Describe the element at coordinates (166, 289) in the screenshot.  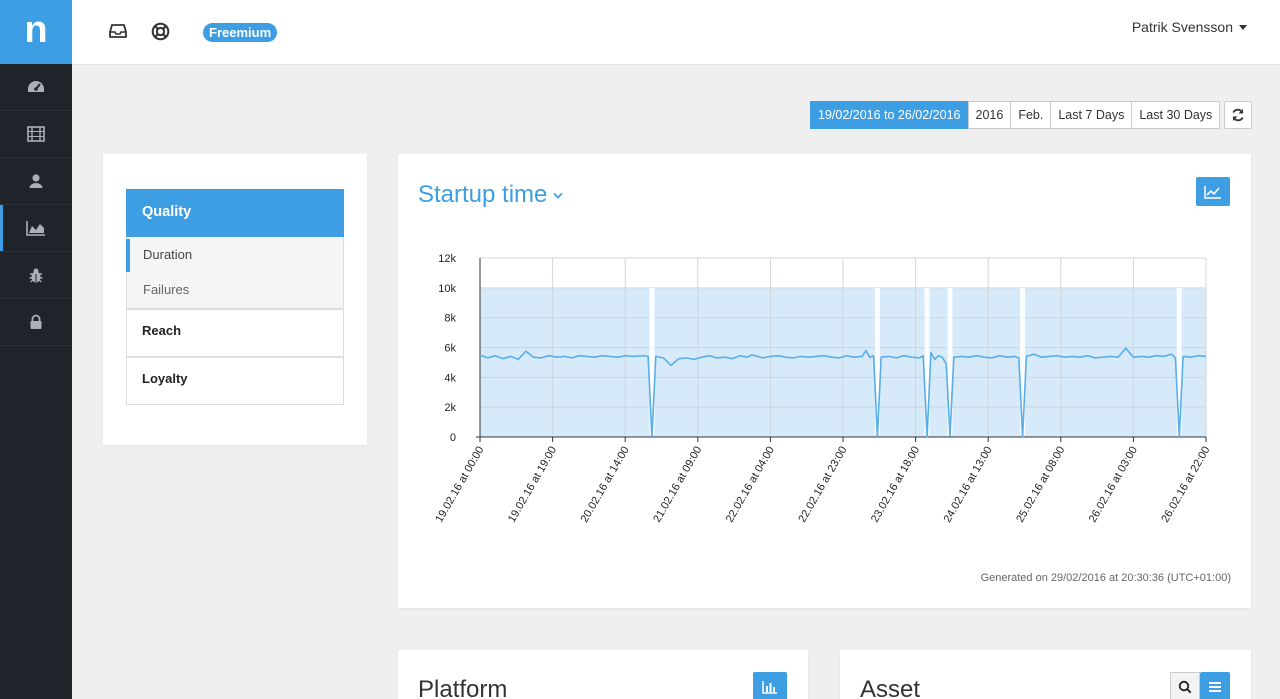
I see `menu-item-failures: Failures` at that location.